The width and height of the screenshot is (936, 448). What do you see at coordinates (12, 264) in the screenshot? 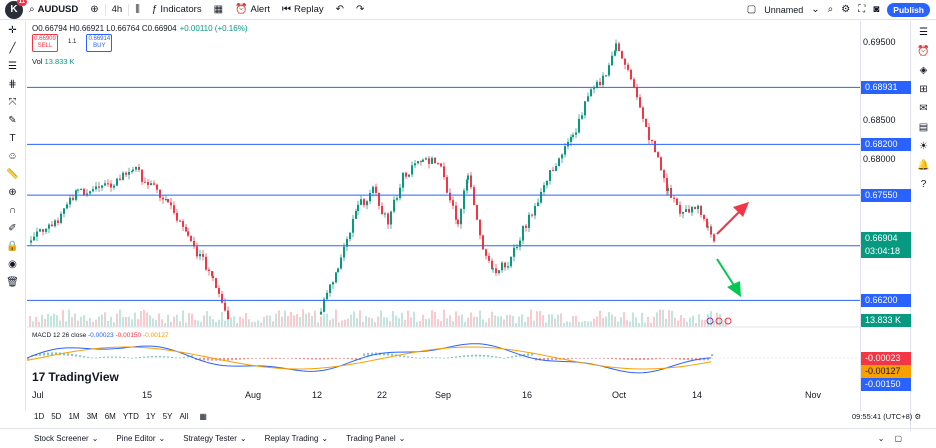
I see `eye-icon: ◉` at bounding box center [12, 264].